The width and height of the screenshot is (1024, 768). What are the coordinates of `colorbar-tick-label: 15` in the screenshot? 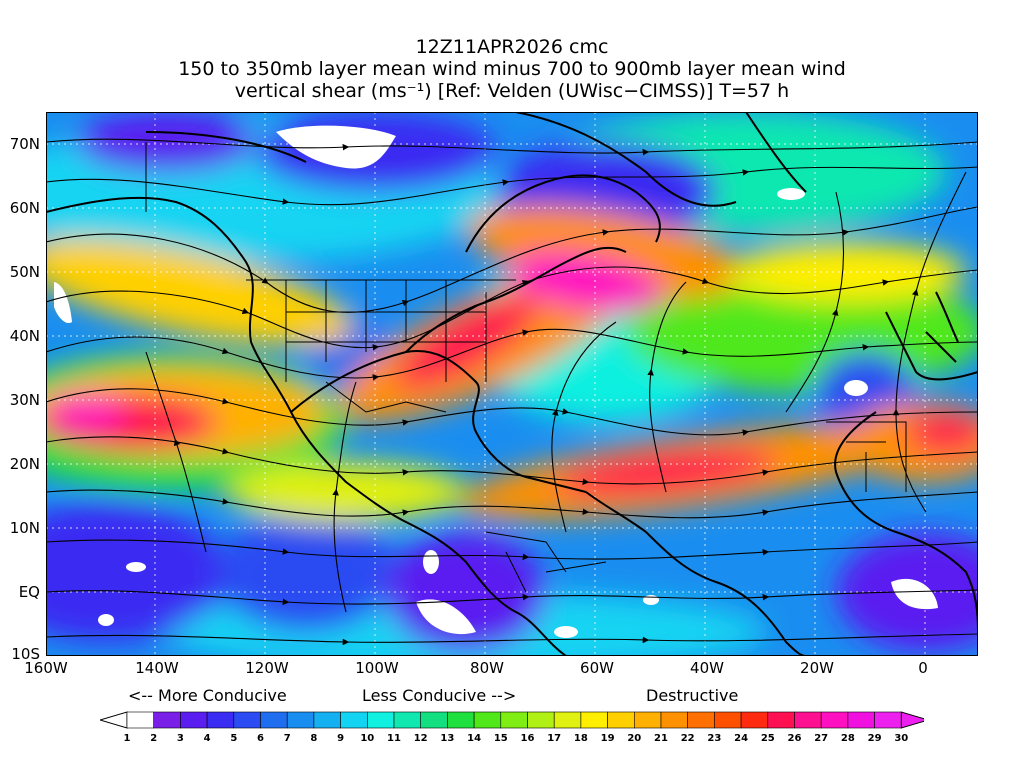 It's located at (500, 738).